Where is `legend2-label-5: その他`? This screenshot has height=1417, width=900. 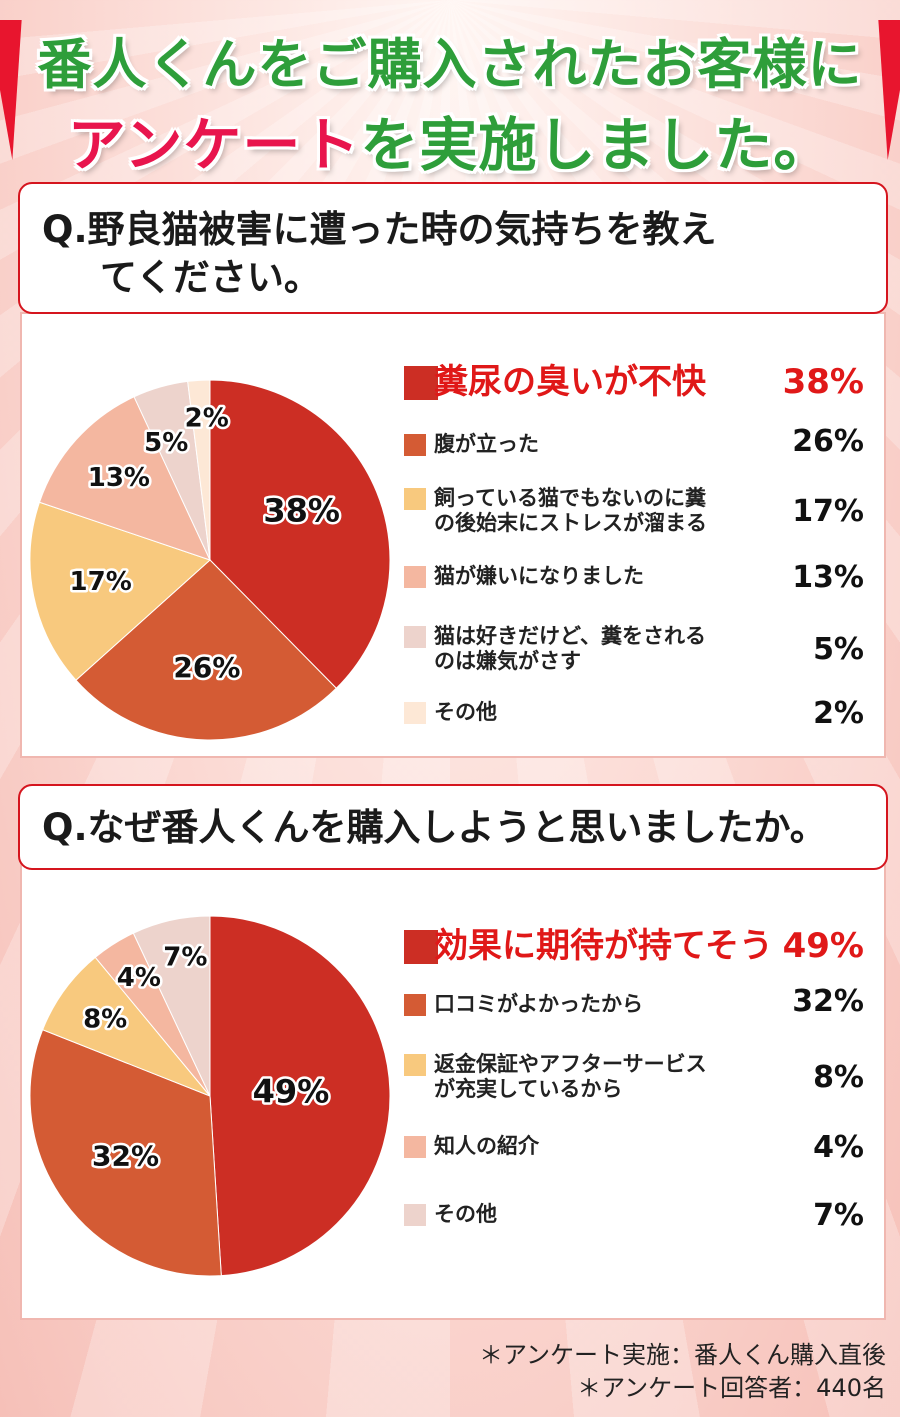
legend2-label-5: その他 is located at coordinates (465, 1214).